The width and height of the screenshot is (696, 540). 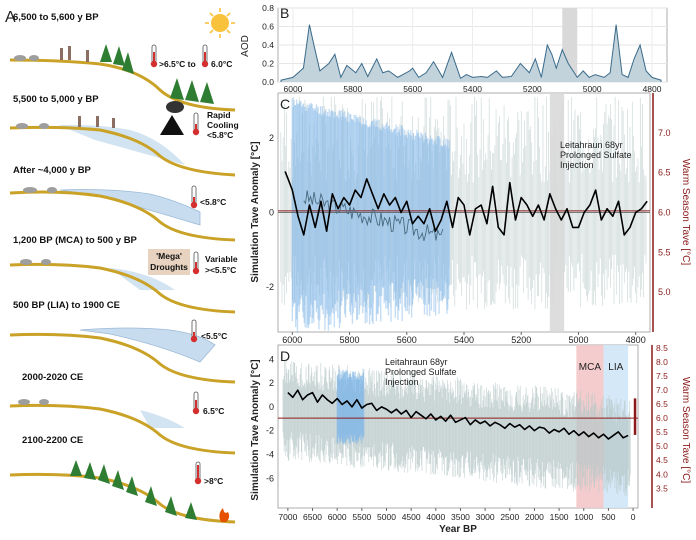 What do you see at coordinates (662, 362) in the screenshot?
I see `y2-tick-label: 8.0` at bounding box center [662, 362].